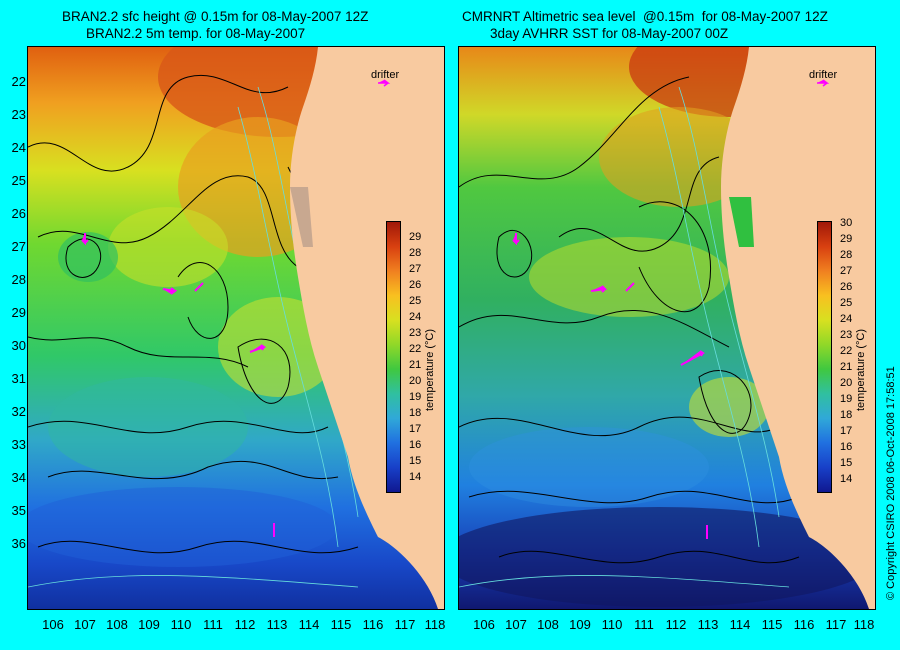 The height and width of the screenshot is (650, 900). What do you see at coordinates (18, 378) in the screenshot?
I see `lat-tick: 31` at bounding box center [18, 378].